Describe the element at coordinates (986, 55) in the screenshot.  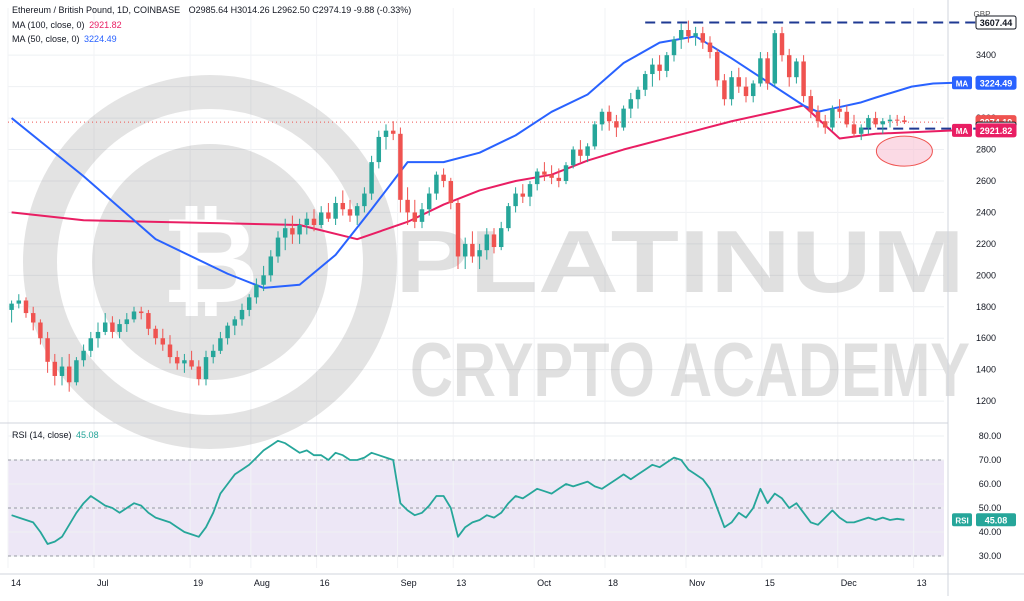
I see `price-tick-label: 3400` at that location.